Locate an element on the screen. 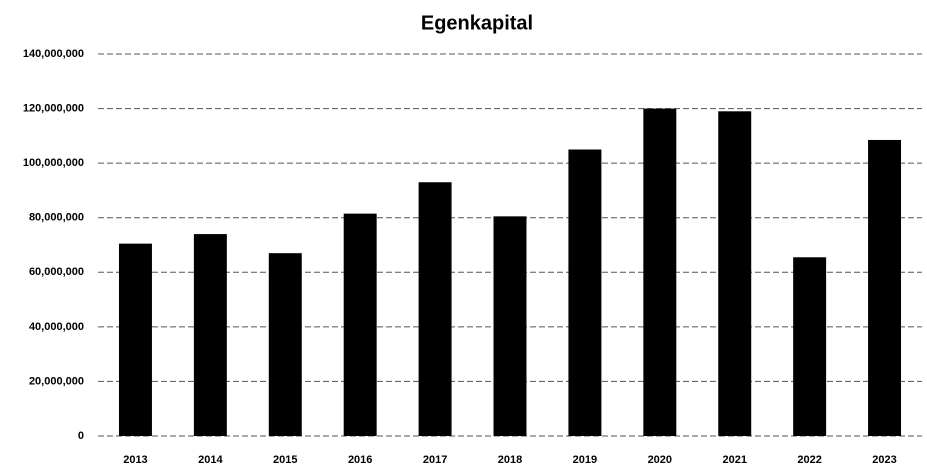 This screenshot has height=473, width=927. y-tick-label: 140,000,000 is located at coordinates (53, 54).